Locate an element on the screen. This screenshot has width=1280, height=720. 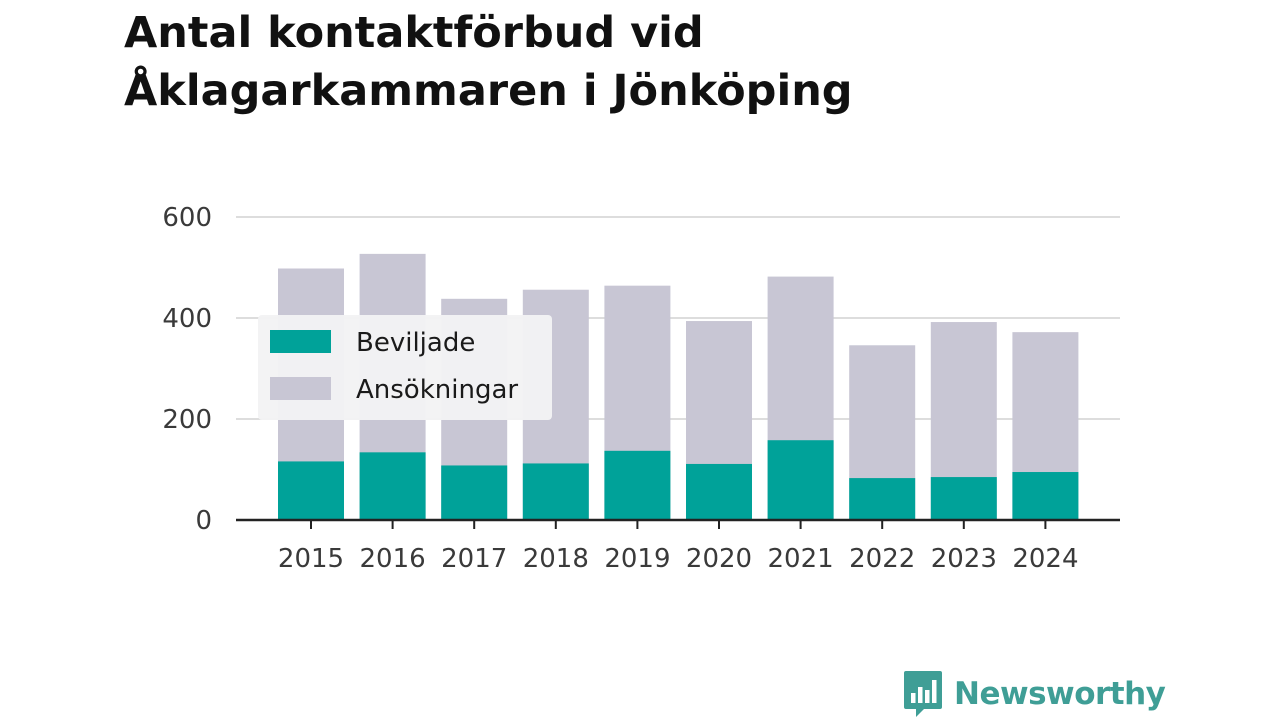
x-axis-tick-labels: 2015 2016 2017 2018 2019 2020 2021 2022 2023 2024 is located at coordinates (678, 559).